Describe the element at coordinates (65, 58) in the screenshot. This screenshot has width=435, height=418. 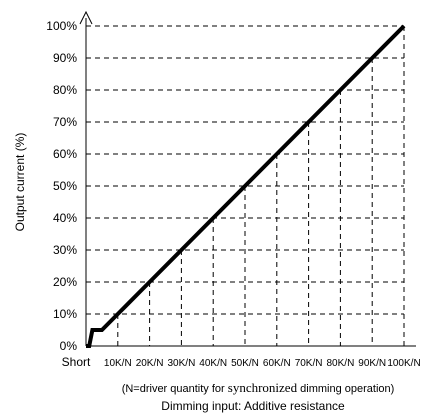
I see `y-tick-label: 90%` at that location.